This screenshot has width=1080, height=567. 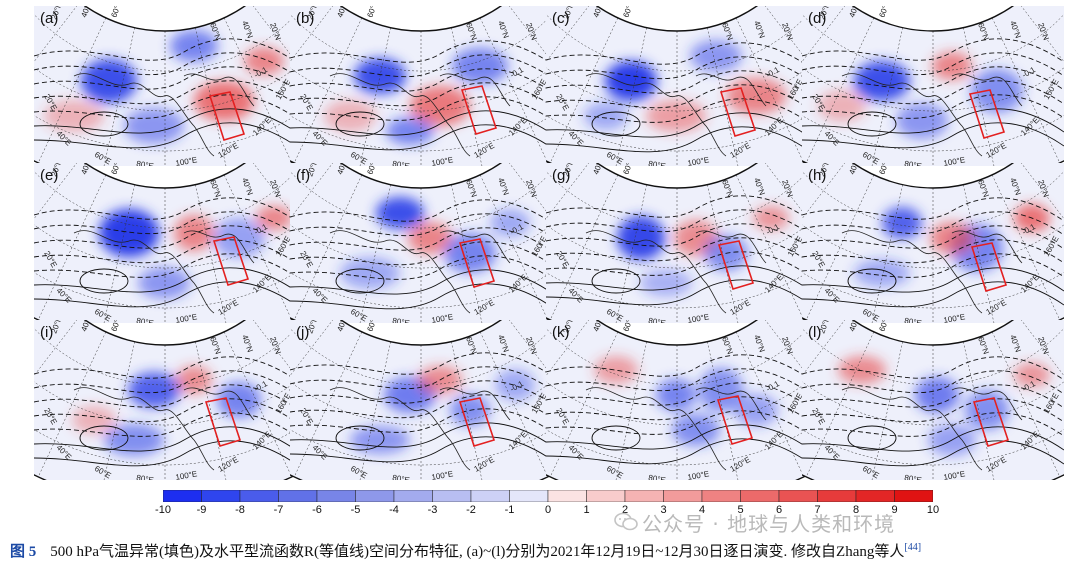 What do you see at coordinates (769, 524) in the screenshot?
I see `watermark-text: 公众号 · 地球与人类和环境` at bounding box center [769, 524].